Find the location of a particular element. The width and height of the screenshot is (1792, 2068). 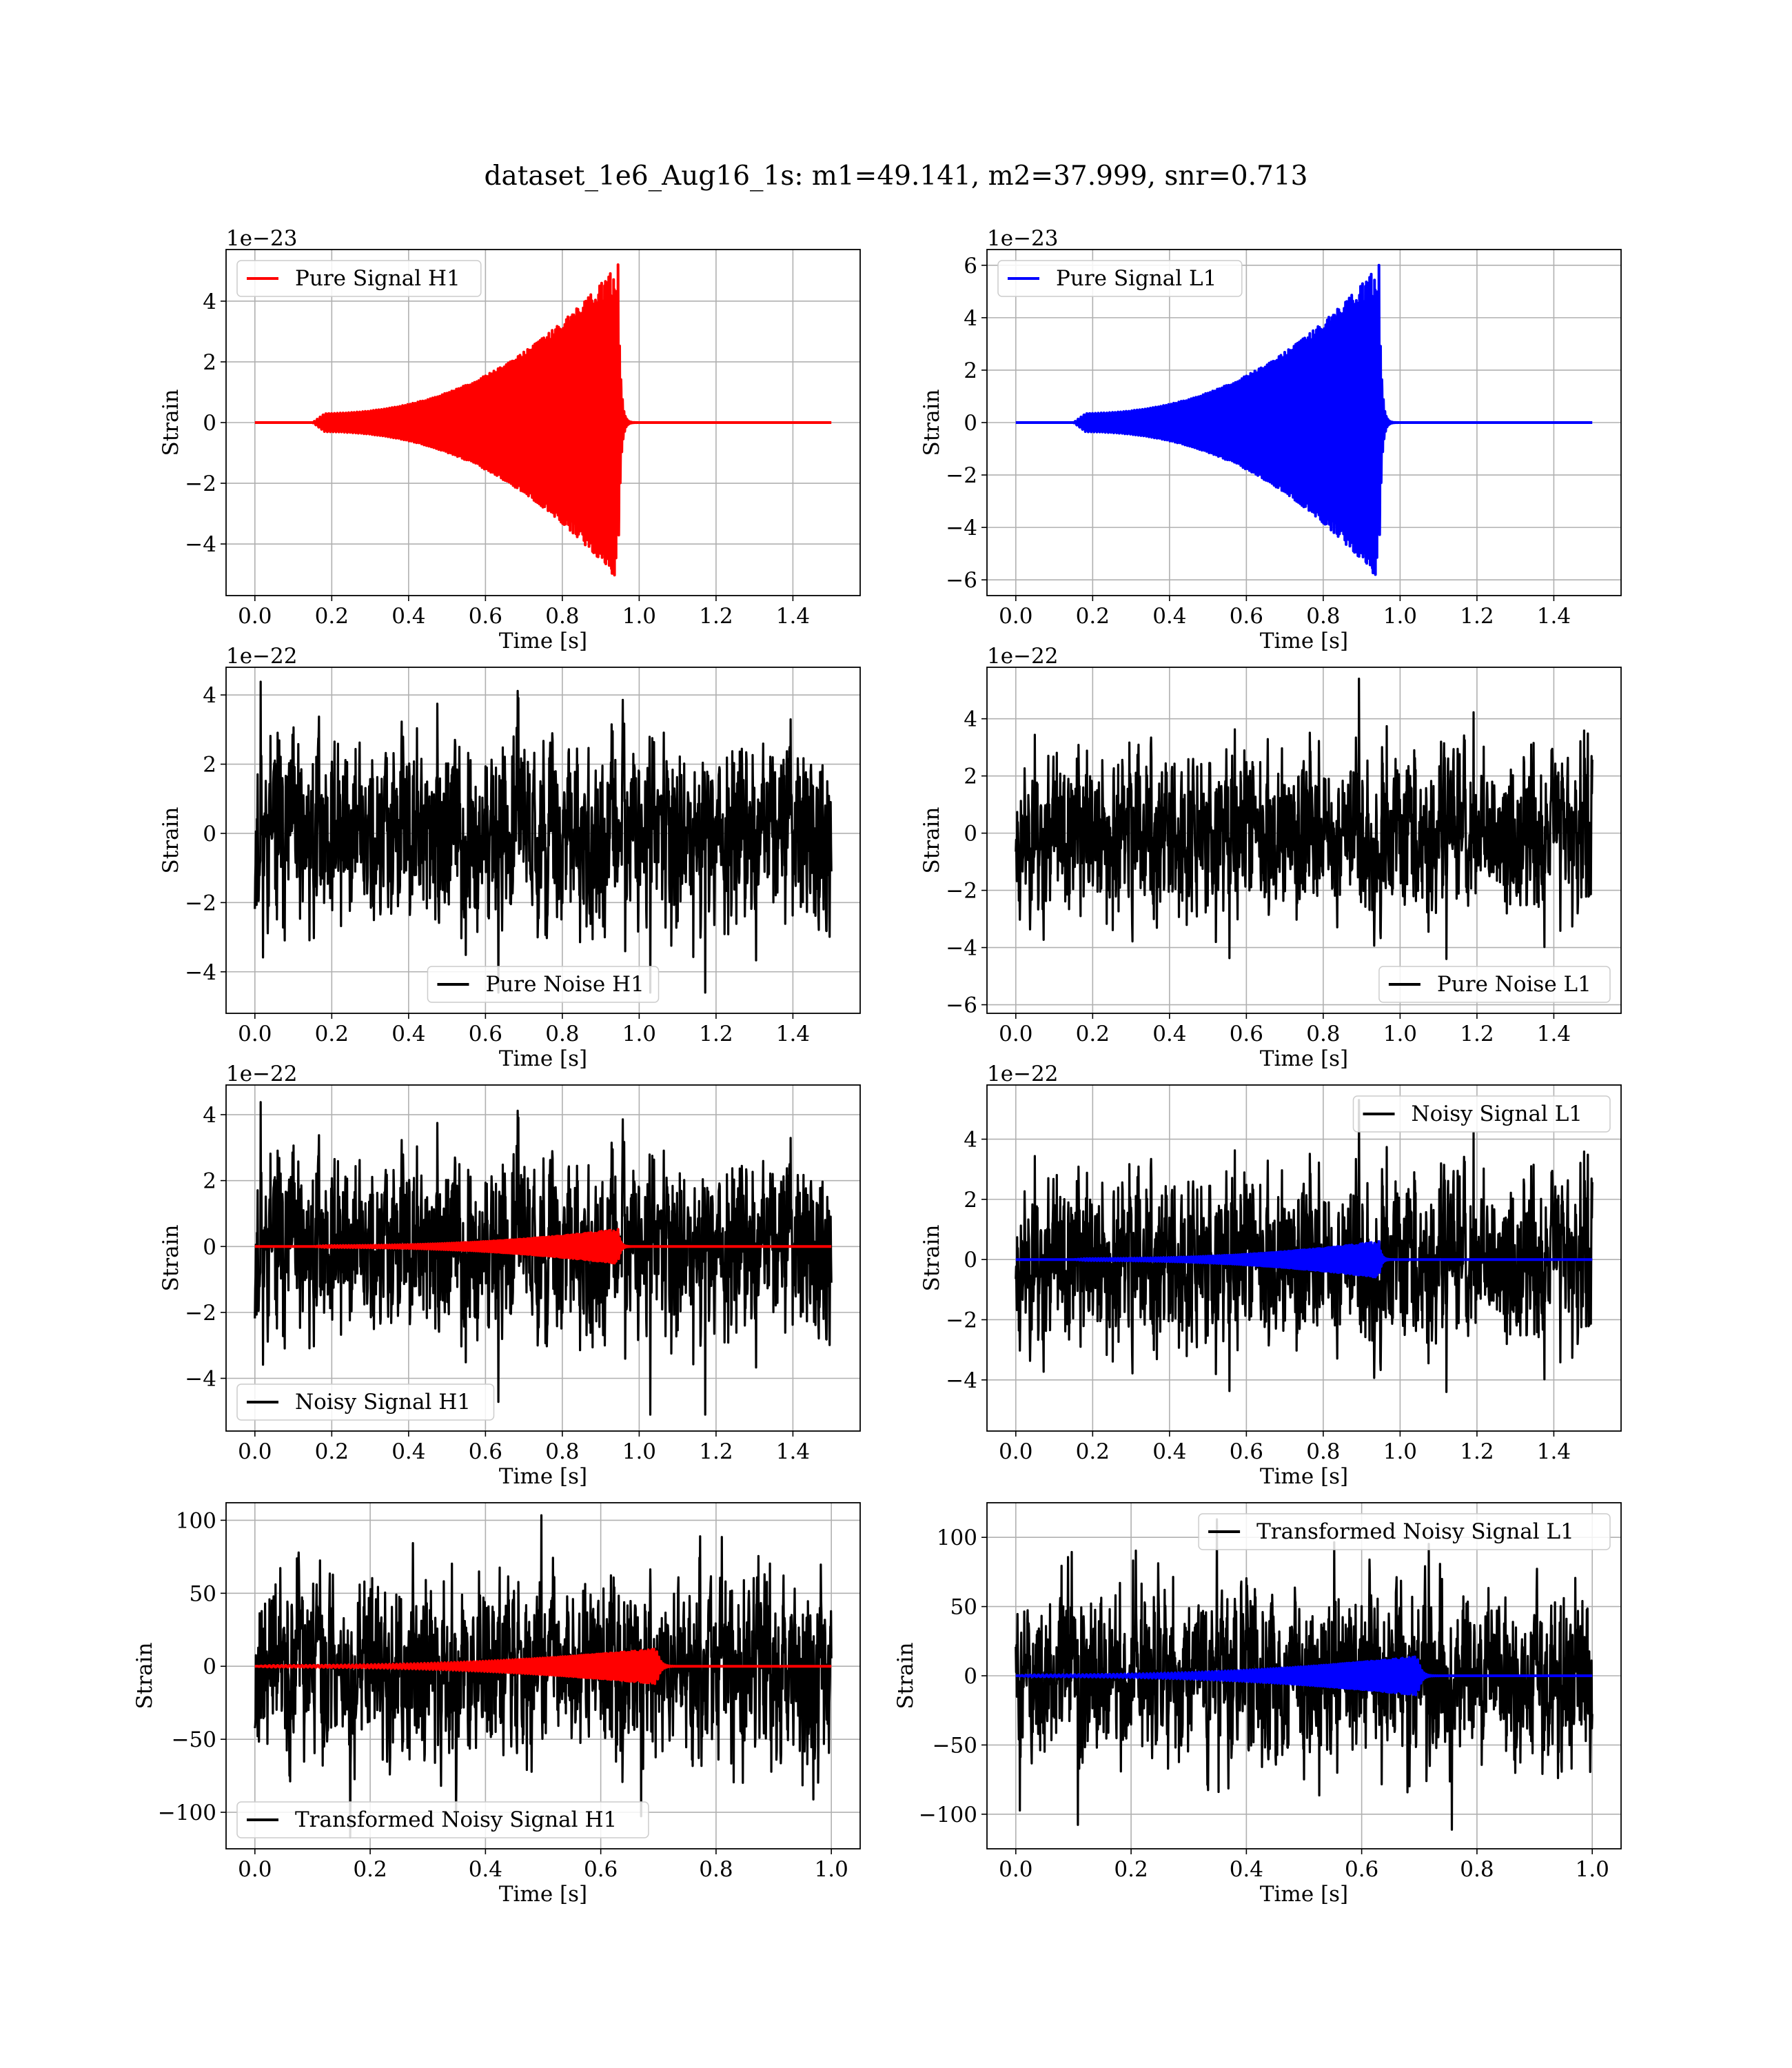

legend: Noisy Signal H1 is located at coordinates (365, 1402).